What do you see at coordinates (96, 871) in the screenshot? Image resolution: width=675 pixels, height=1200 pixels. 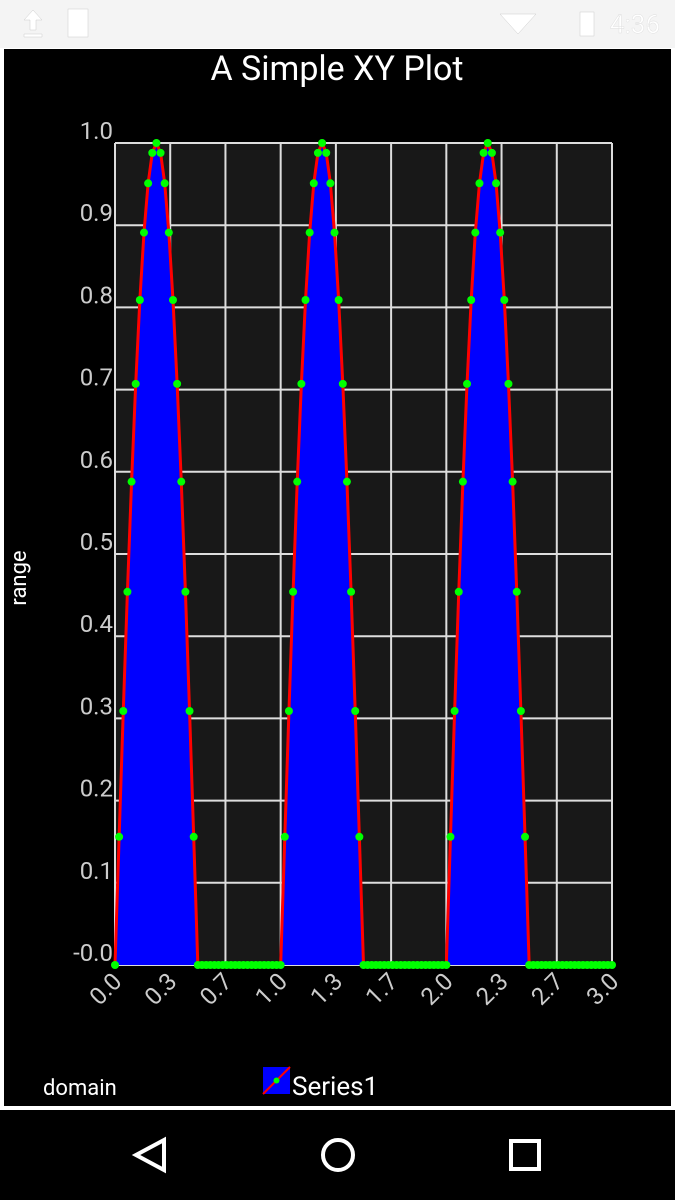 I see `y-tick-label: 0.1` at bounding box center [96, 871].